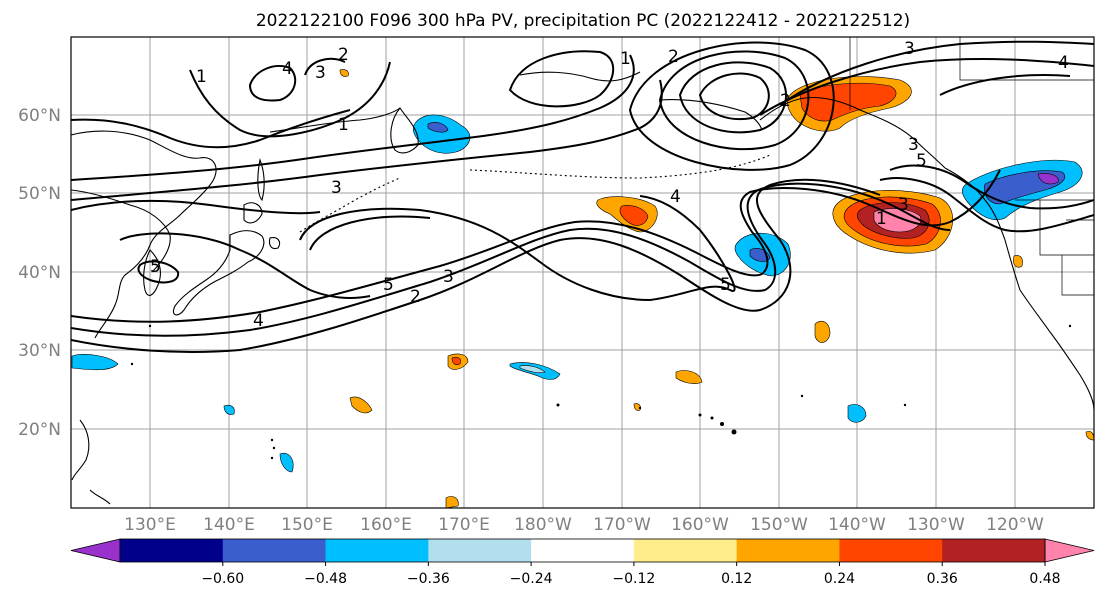 Image resolution: width=1105 pixels, height=601 pixels. I want to click on lon-label: 130°W, so click(936, 525).